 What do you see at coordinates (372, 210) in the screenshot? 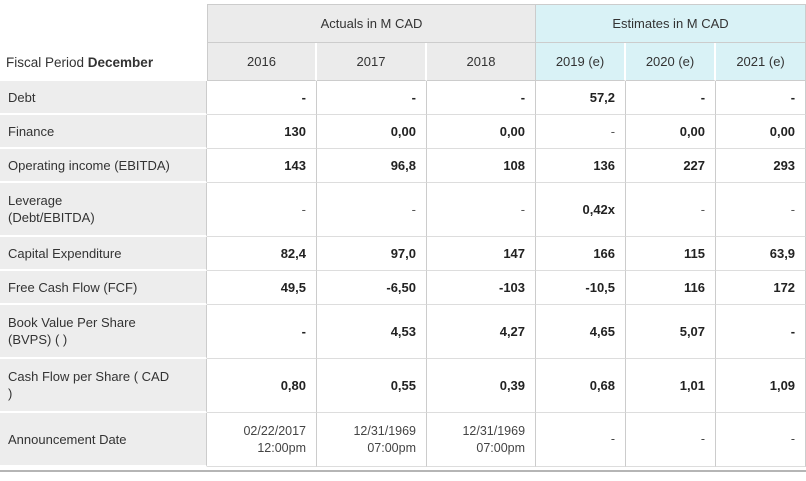
I see `value-cell-leverage-debt-ebitda-2017: -` at bounding box center [372, 210].